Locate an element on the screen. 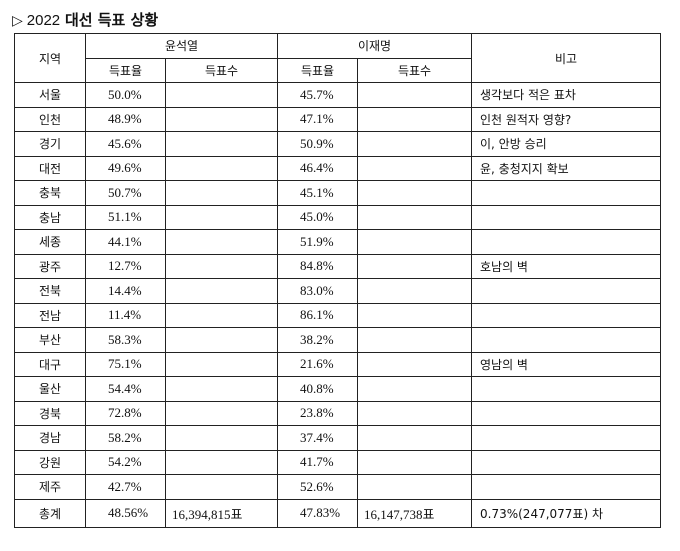 Image resolution: width=680 pixels, height=551 pixels. lee-rate-cell: 38.2% is located at coordinates (317, 340).